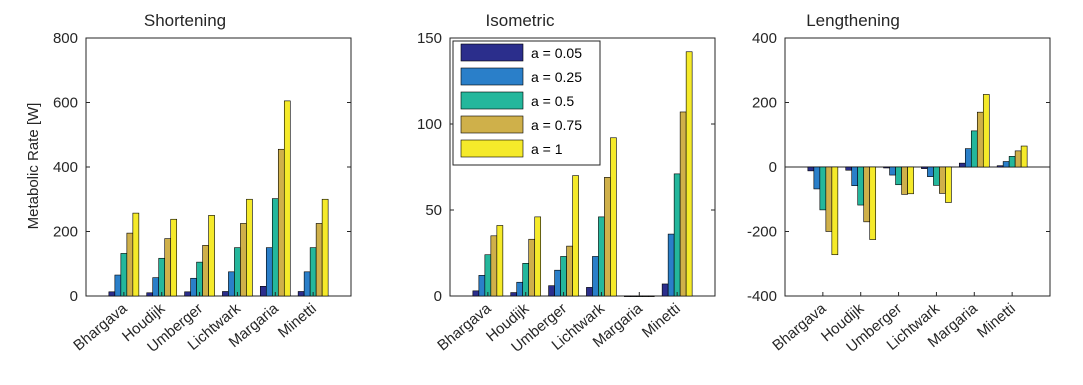 This screenshot has width=1083, height=385. What do you see at coordinates (526, 103) in the screenshot?
I see `legend: a = 0.05 a = 0.25 a = 0.5 a = 0.75 a = 1` at bounding box center [526, 103].